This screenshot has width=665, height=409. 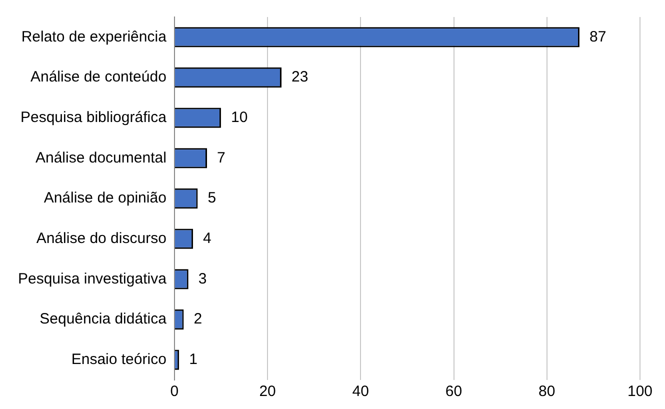 What do you see at coordinates (267, 391) in the screenshot?
I see `x-tick-label: 20` at bounding box center [267, 391].